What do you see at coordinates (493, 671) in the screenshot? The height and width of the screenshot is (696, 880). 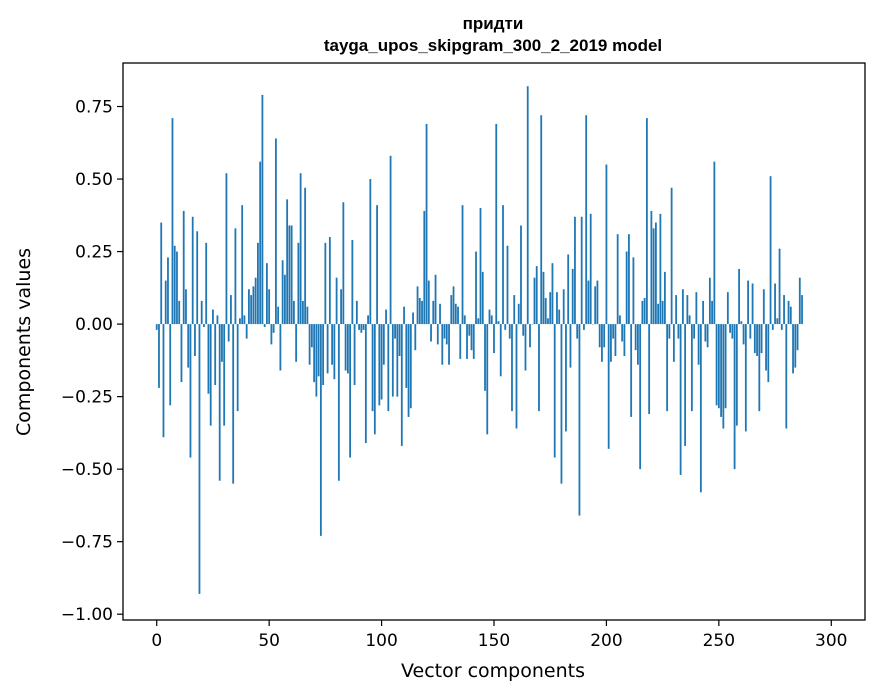 I see `x-axis-label: Vector components` at bounding box center [493, 671].